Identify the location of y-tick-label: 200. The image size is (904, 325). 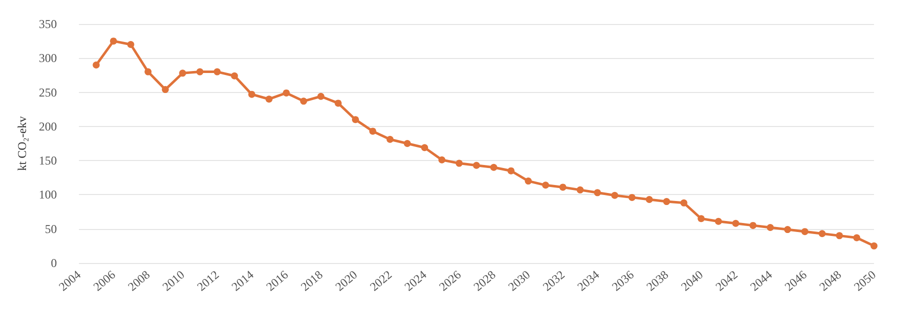
(47, 126).